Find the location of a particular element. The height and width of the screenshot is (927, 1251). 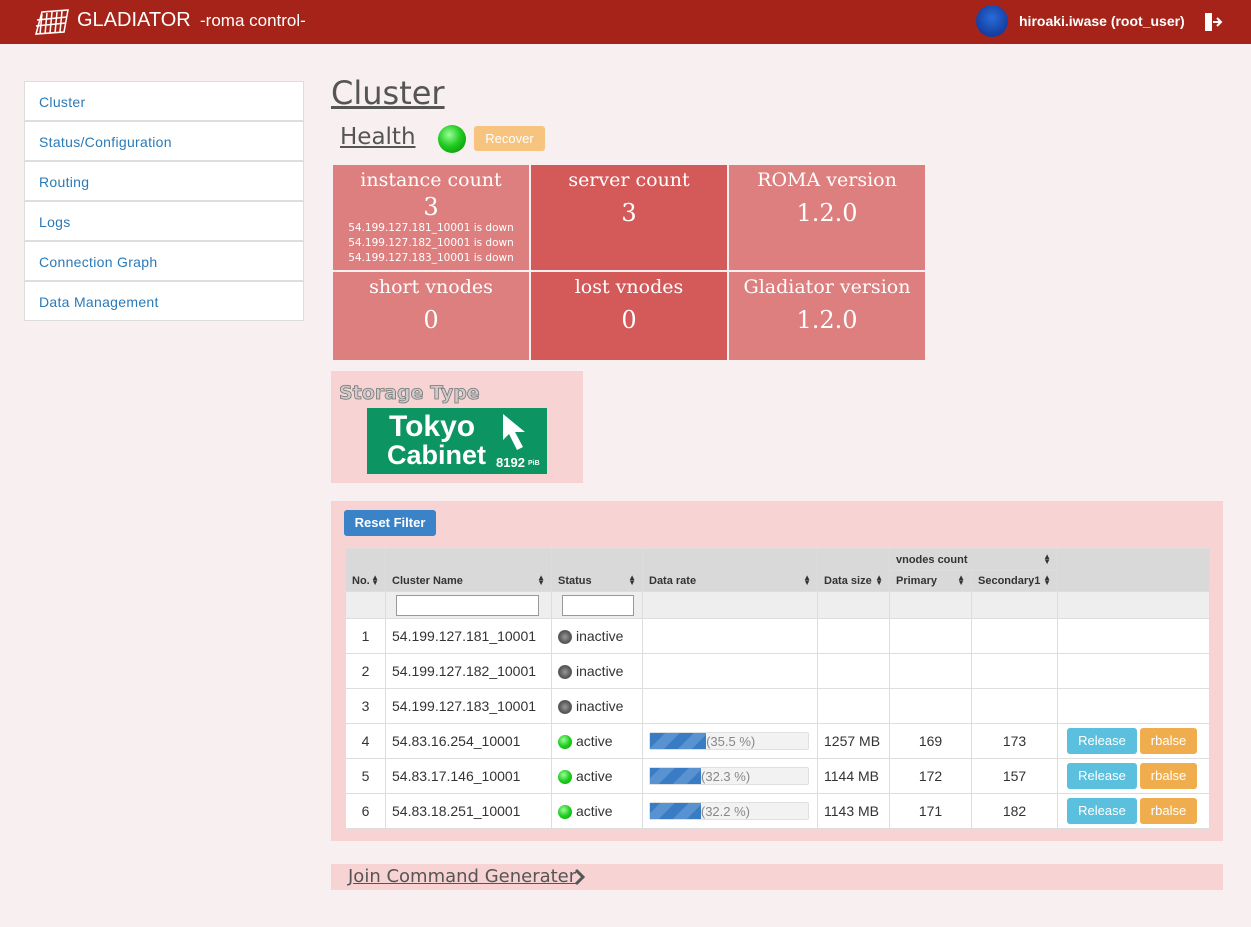

cell-name: 54.199.127.181_10001 is located at coordinates (468, 636).